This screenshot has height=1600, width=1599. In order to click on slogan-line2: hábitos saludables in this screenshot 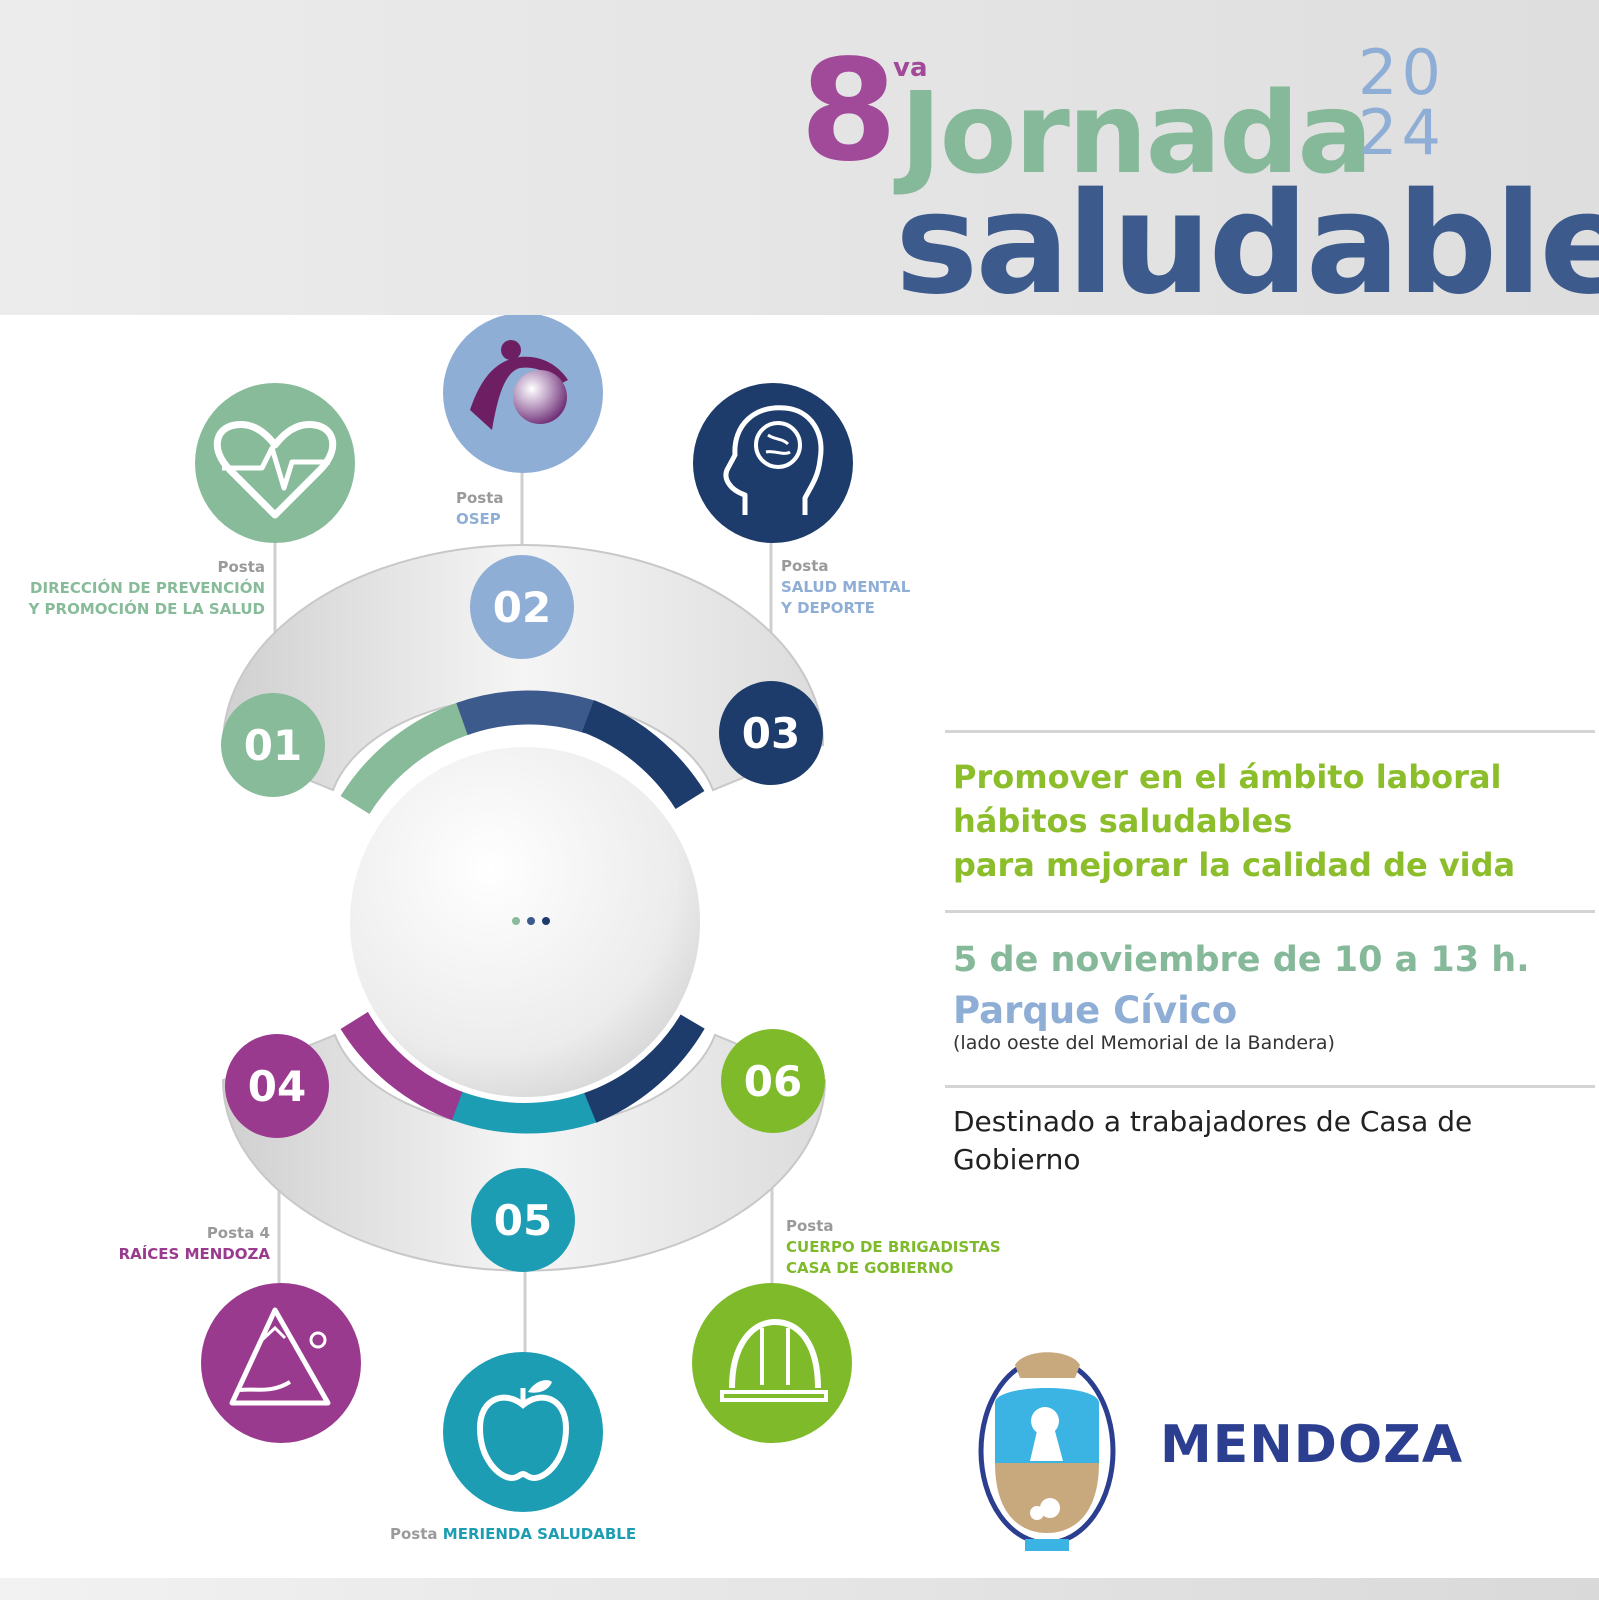, I will do `click(1123, 821)`.